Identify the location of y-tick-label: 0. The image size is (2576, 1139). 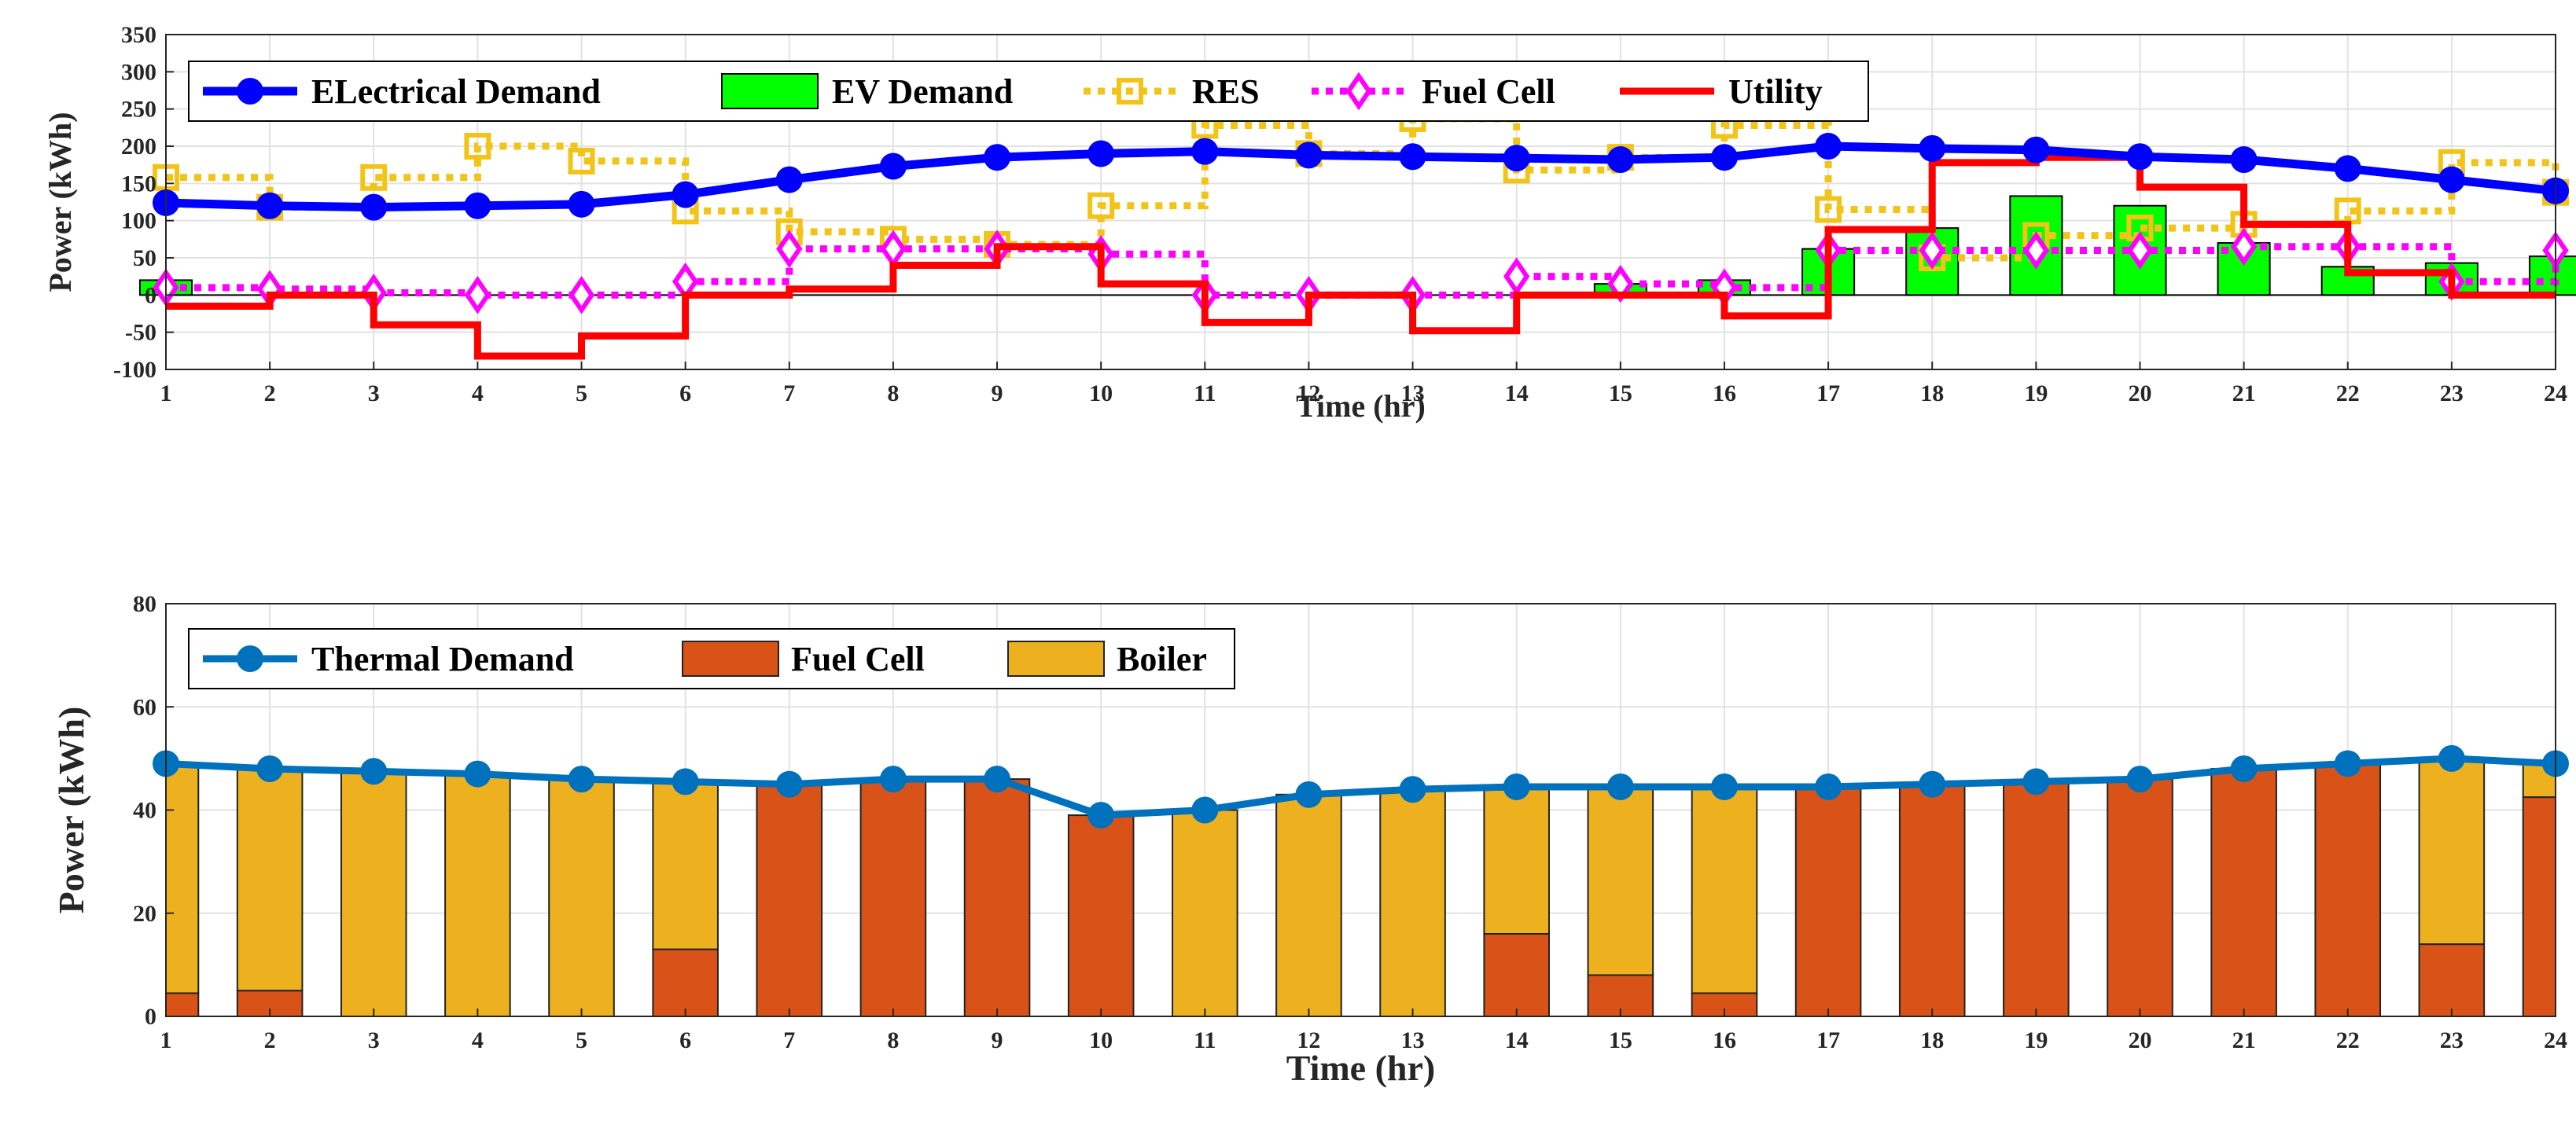
(151, 295).